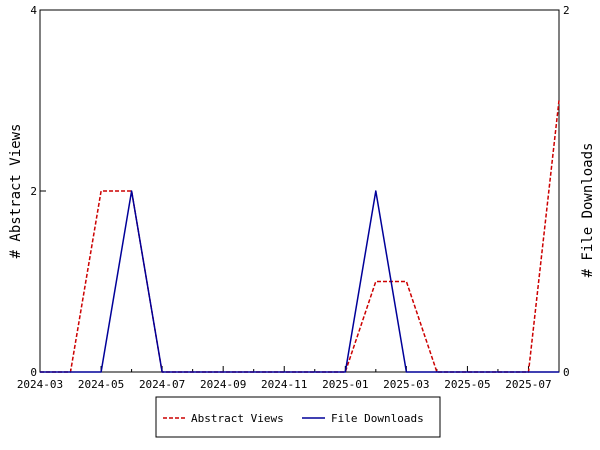 This screenshot has width=600, height=450. Describe the element at coordinates (377, 418) in the screenshot. I see `legend-label-file-downloads: File Downloads` at that location.